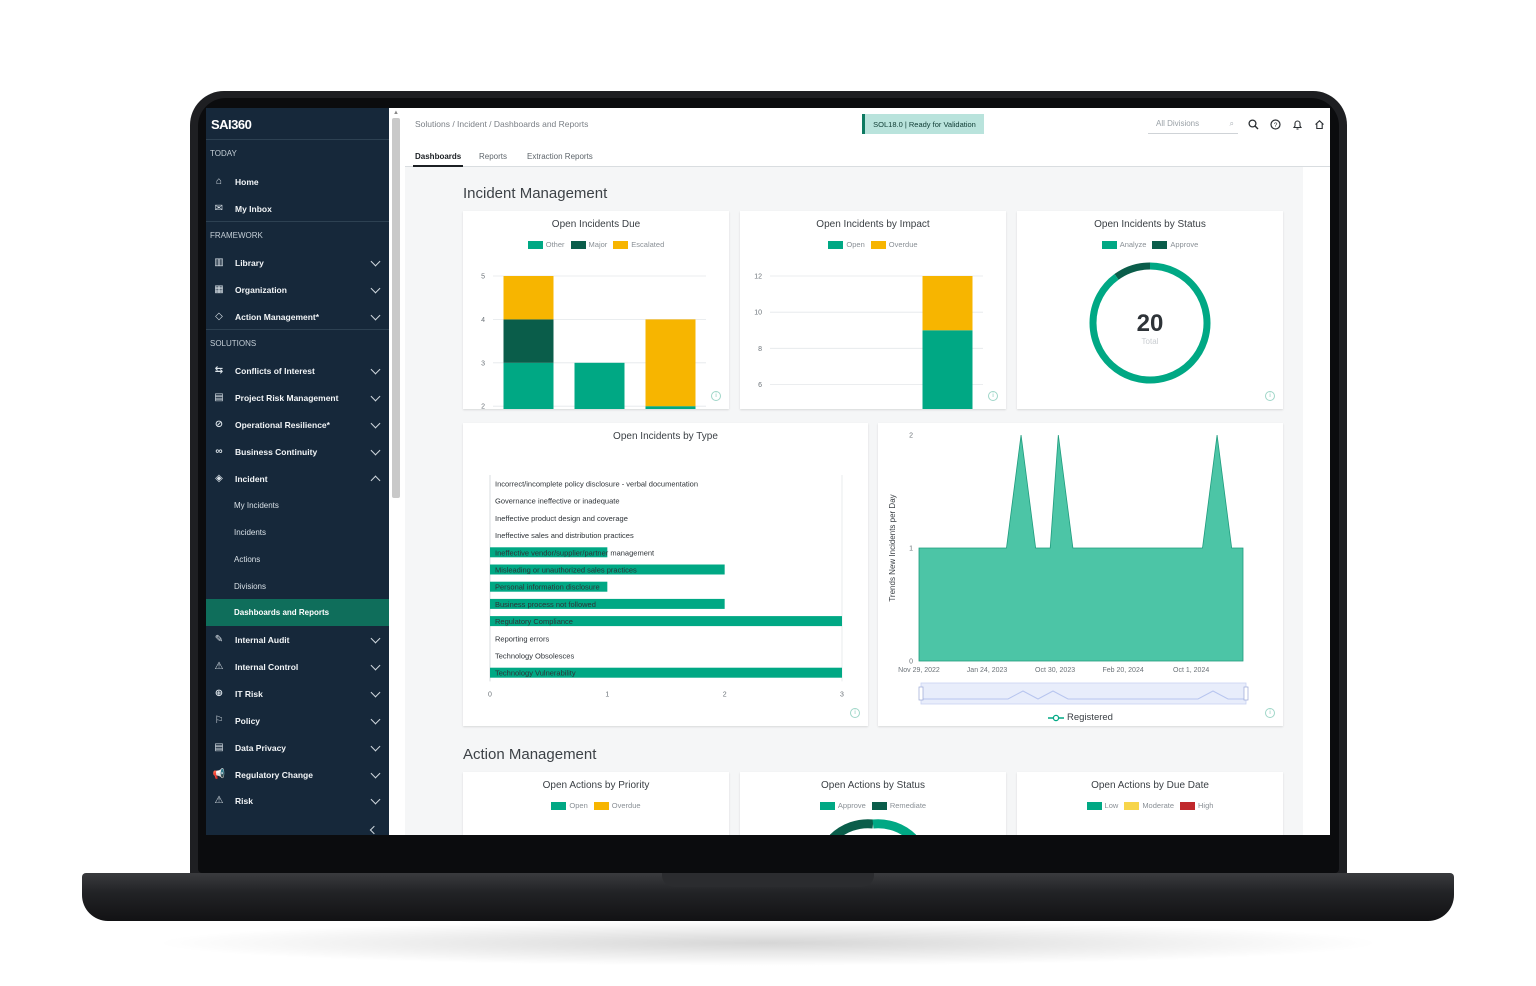 This screenshot has height=986, width=1536. Describe the element at coordinates (578, 805) in the screenshot. I see `legend-label: Open` at that location.